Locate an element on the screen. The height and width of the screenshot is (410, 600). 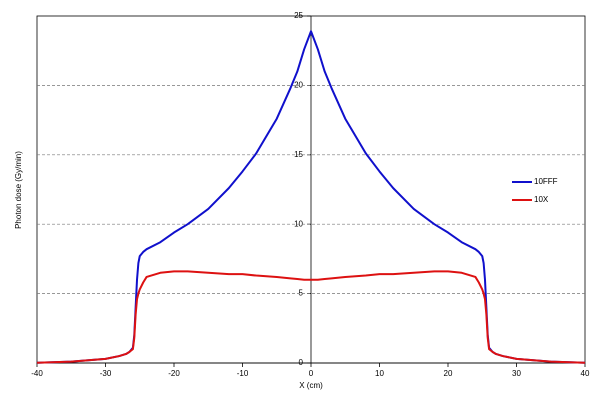
y-tick-label: 10 is located at coordinates (298, 223).